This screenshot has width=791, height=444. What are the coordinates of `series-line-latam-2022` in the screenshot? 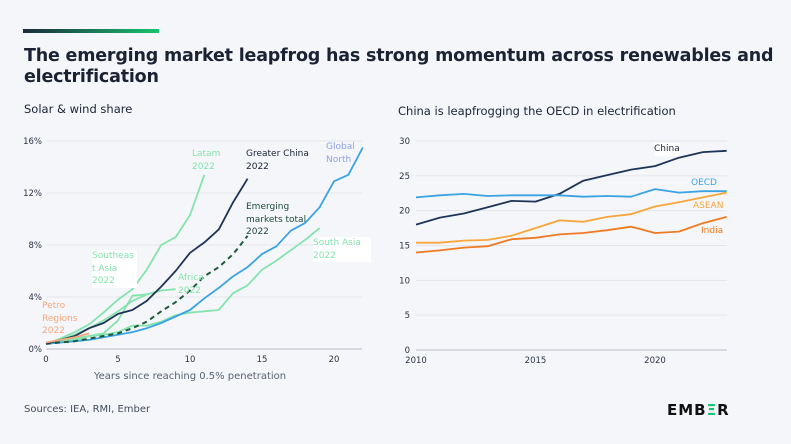 It's located at (125, 259).